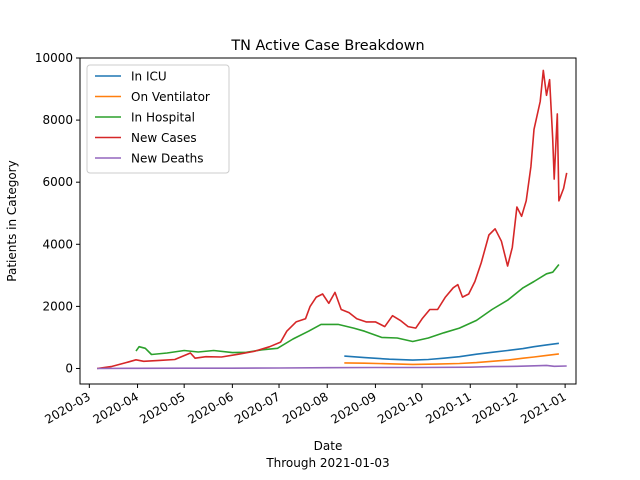 The image size is (640, 480). What do you see at coordinates (332, 367) in the screenshot?
I see `series-line-new-deaths` at bounding box center [332, 367].